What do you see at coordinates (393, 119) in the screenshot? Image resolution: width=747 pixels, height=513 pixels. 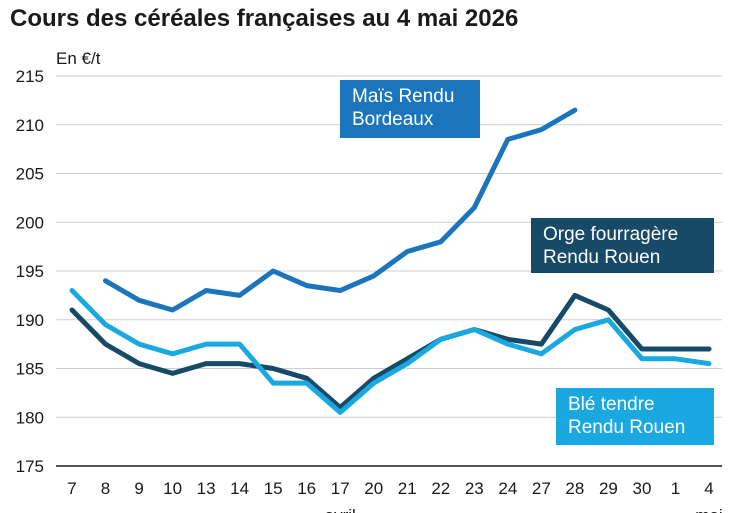 I see `series-label-text: Bordeaux` at bounding box center [393, 119].